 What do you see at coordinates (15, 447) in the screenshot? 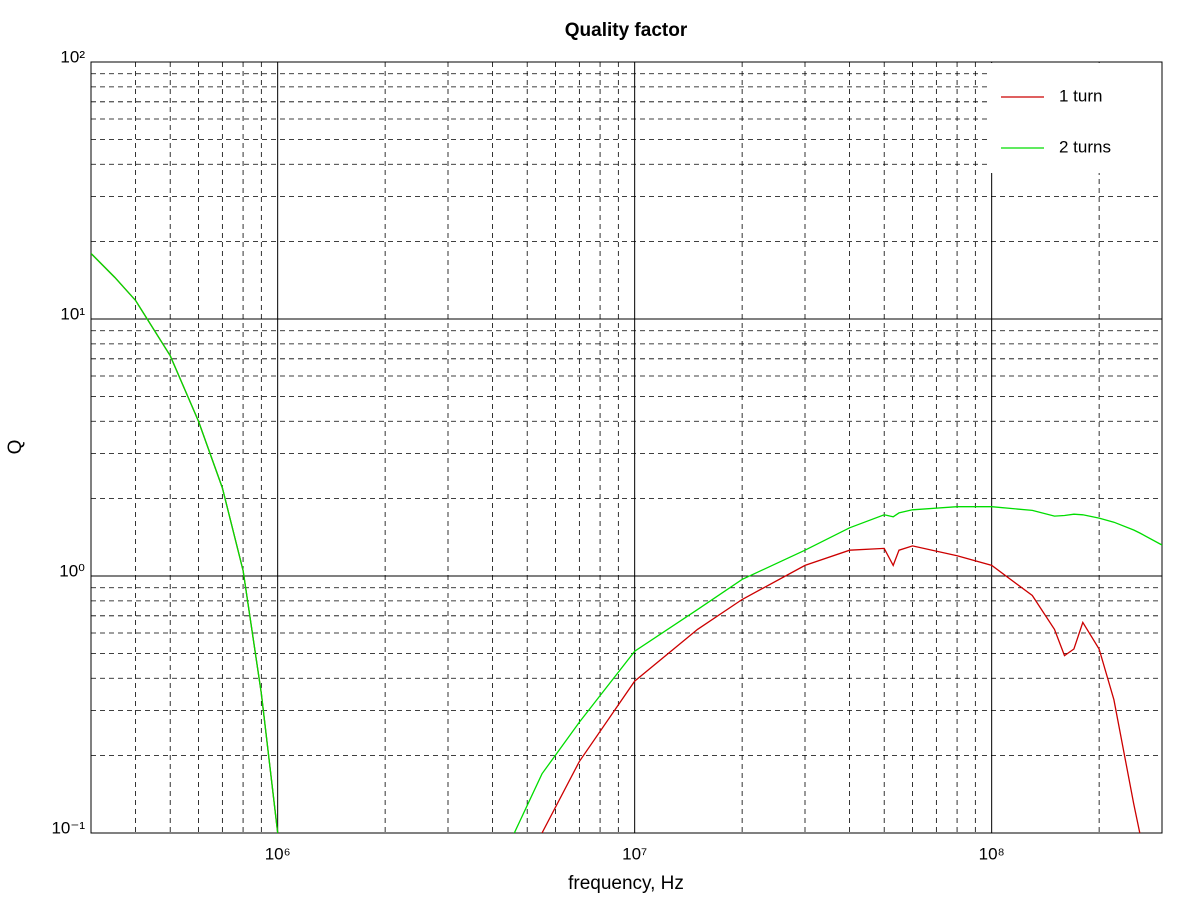
I see `y-axis-label: Q` at bounding box center [15, 447].